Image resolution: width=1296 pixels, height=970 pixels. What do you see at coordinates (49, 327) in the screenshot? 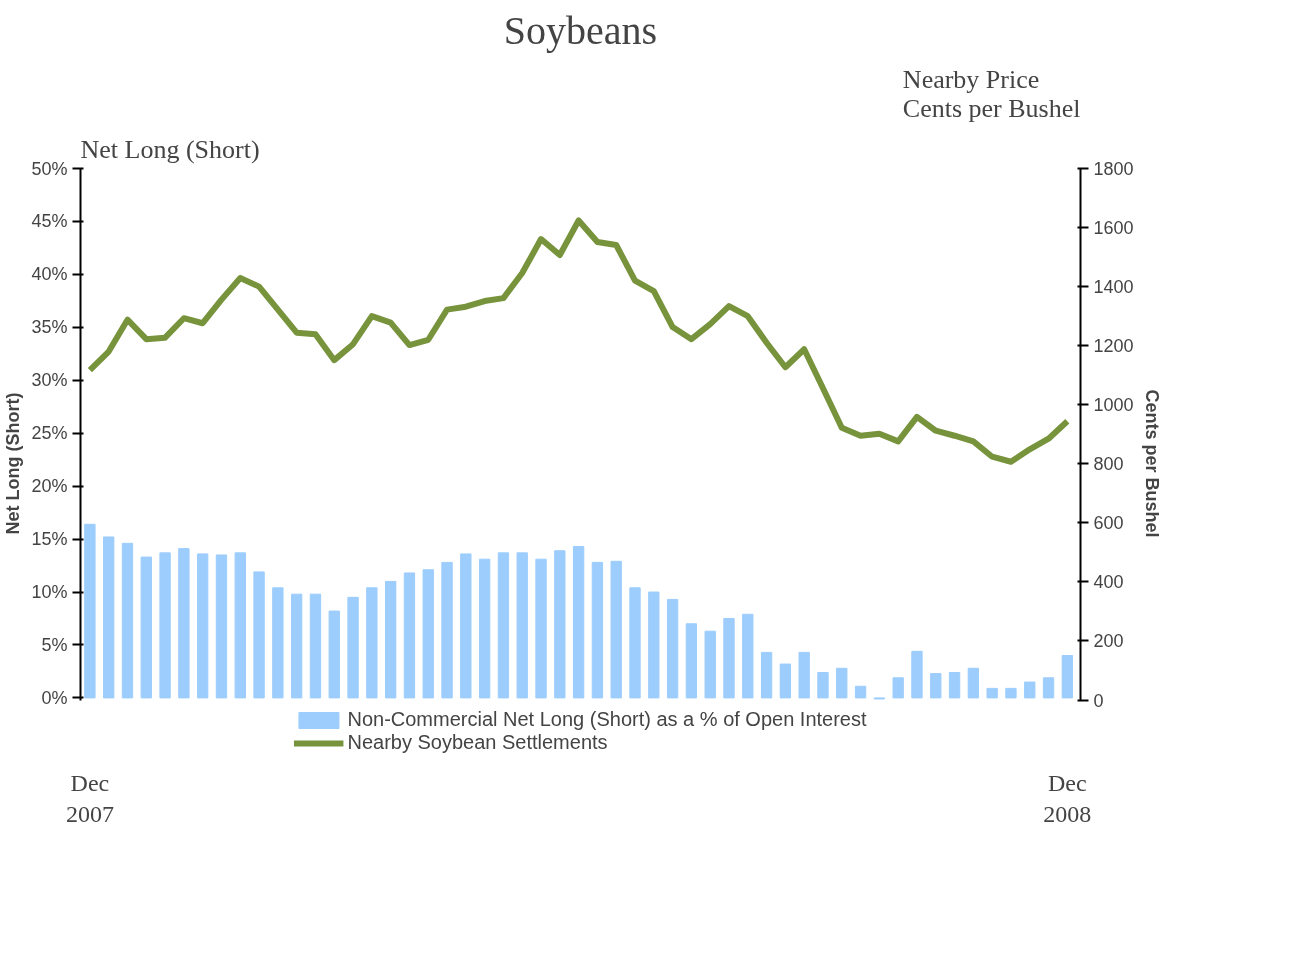
I see `y-tick-label: 35%` at bounding box center [49, 327].